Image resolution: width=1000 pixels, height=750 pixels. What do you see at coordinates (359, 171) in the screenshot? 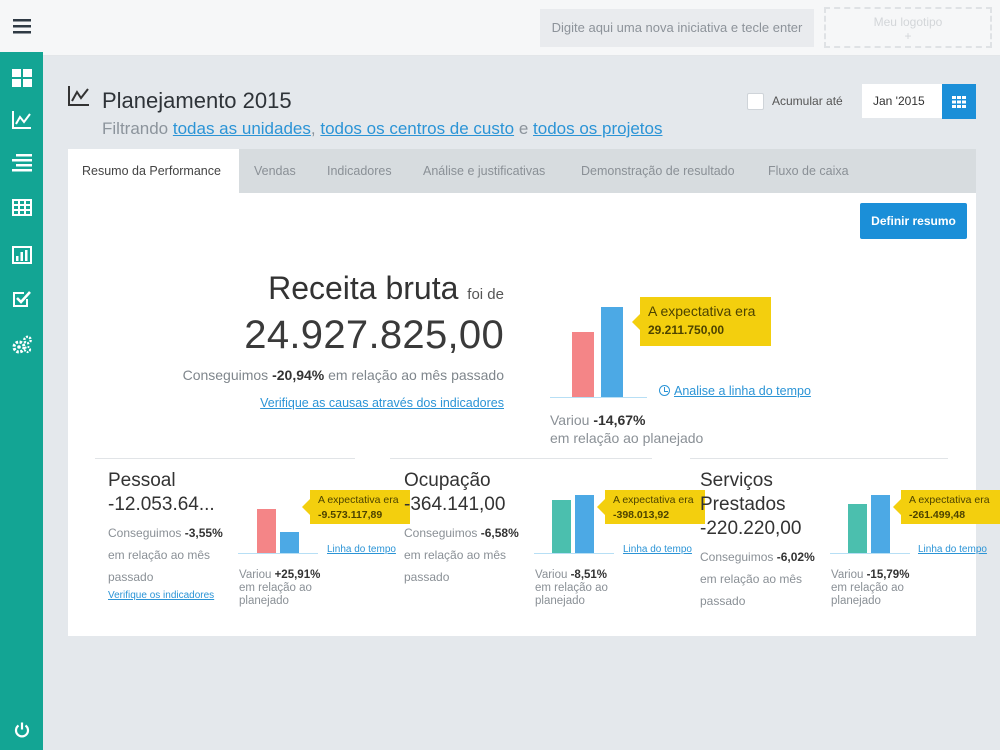
I see `tab-indicators: Indicadores` at bounding box center [359, 171].